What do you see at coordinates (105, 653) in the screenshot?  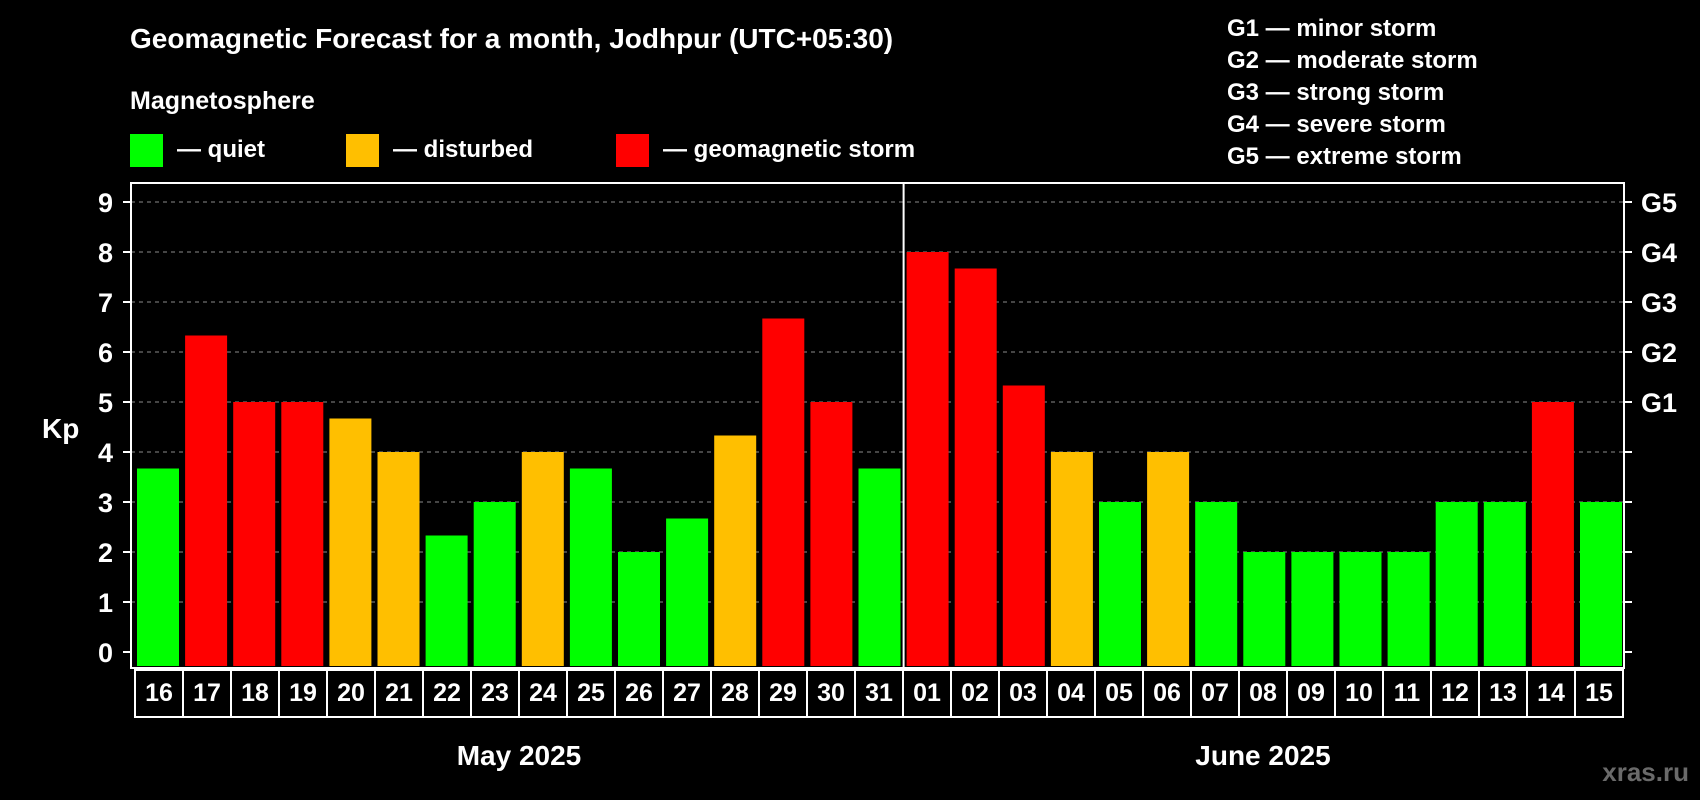 I see `y-tick-label: 0` at bounding box center [105, 653].